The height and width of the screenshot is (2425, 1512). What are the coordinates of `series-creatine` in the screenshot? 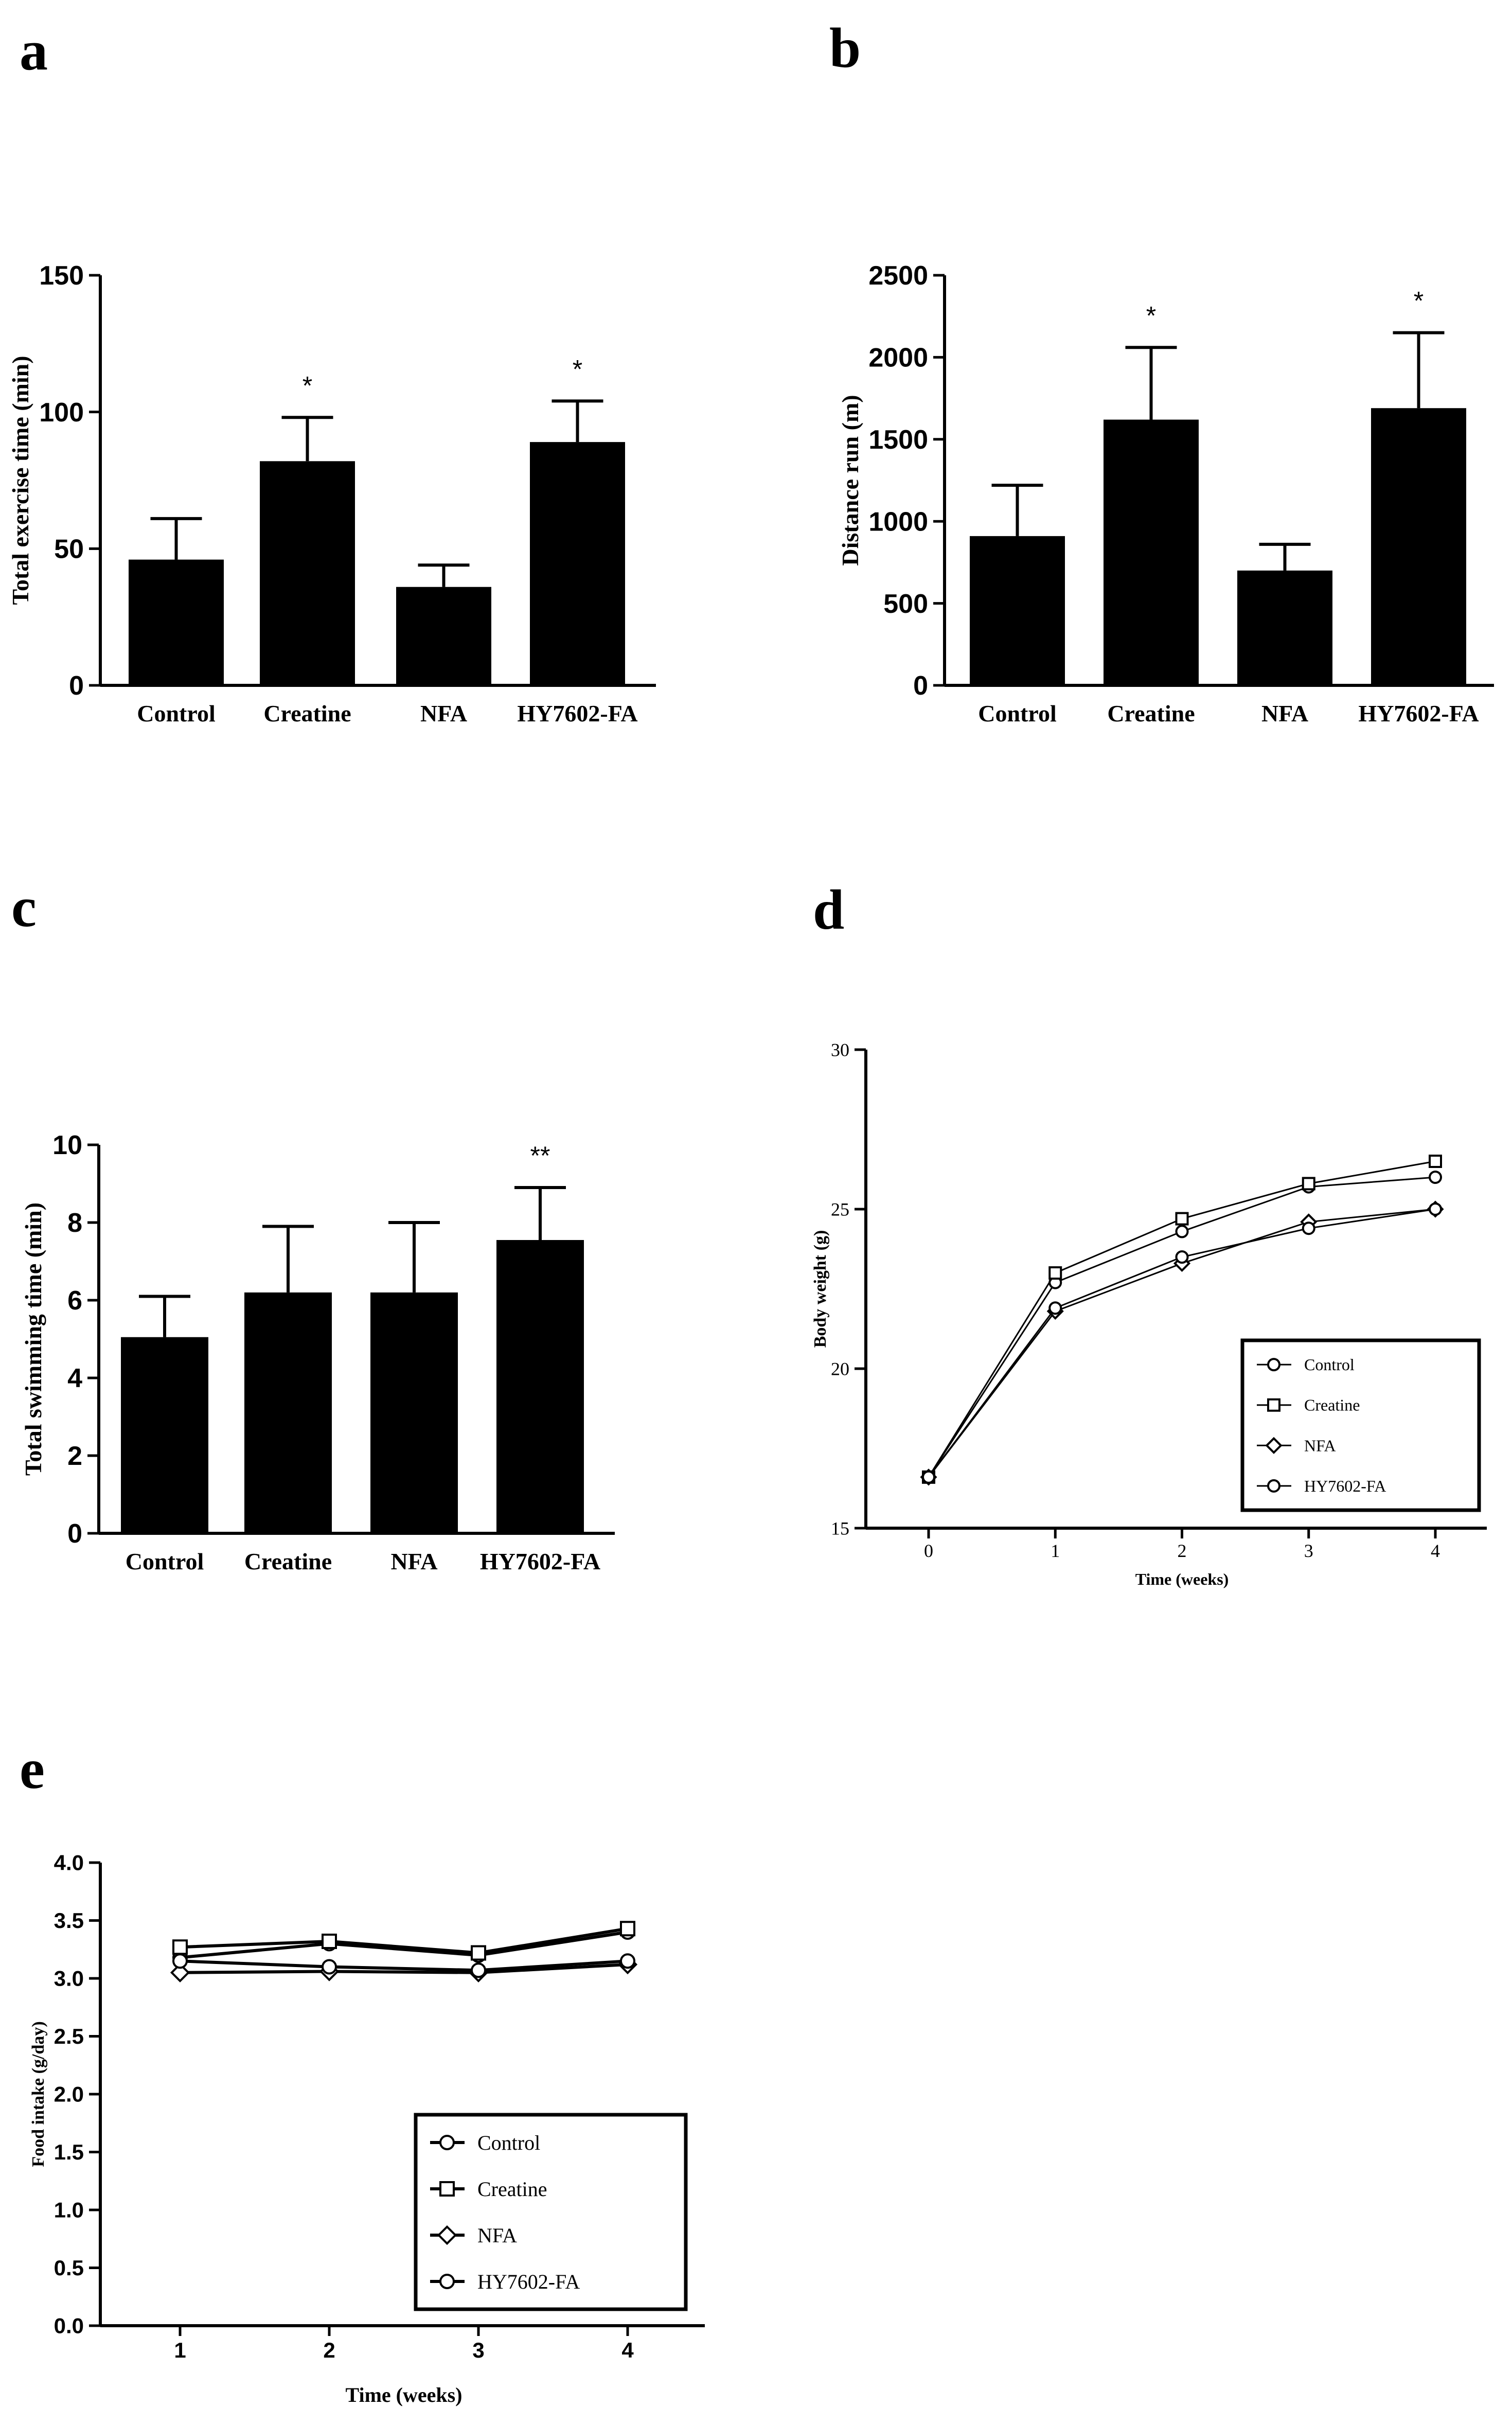 It's located at (403, 1941).